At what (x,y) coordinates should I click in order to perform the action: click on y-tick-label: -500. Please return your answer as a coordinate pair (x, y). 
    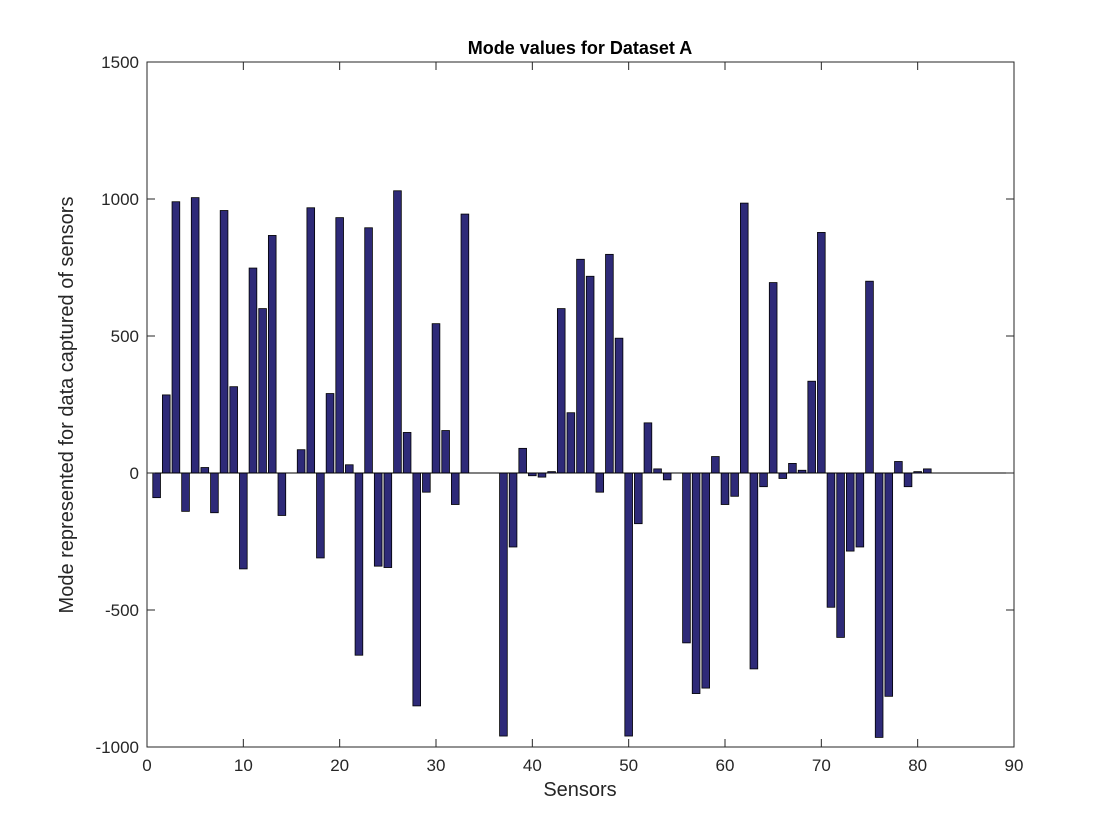
    Looking at the image, I should click on (122, 610).